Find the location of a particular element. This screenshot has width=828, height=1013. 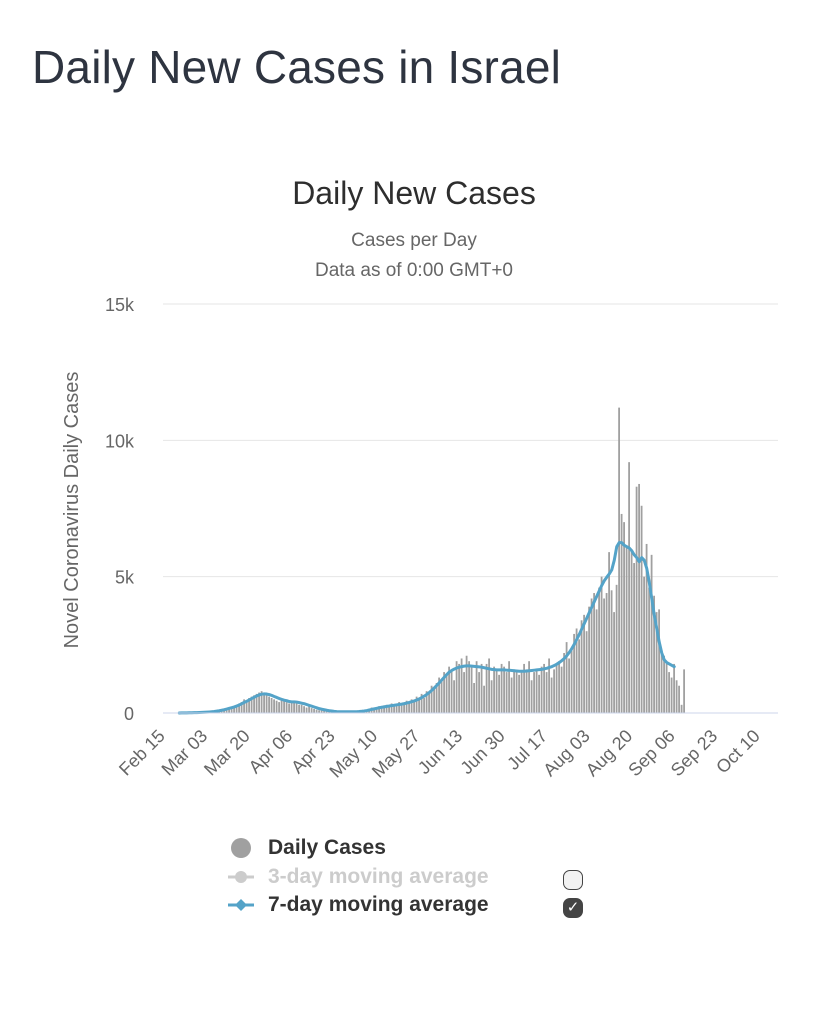

x-tick-label: Jun 30 is located at coordinates (482, 752).